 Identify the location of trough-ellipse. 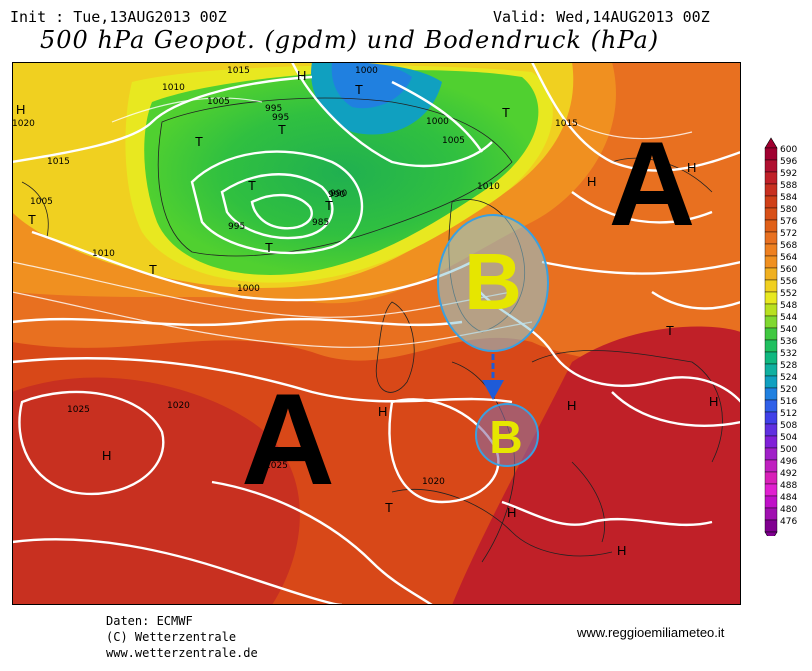
(493, 283).